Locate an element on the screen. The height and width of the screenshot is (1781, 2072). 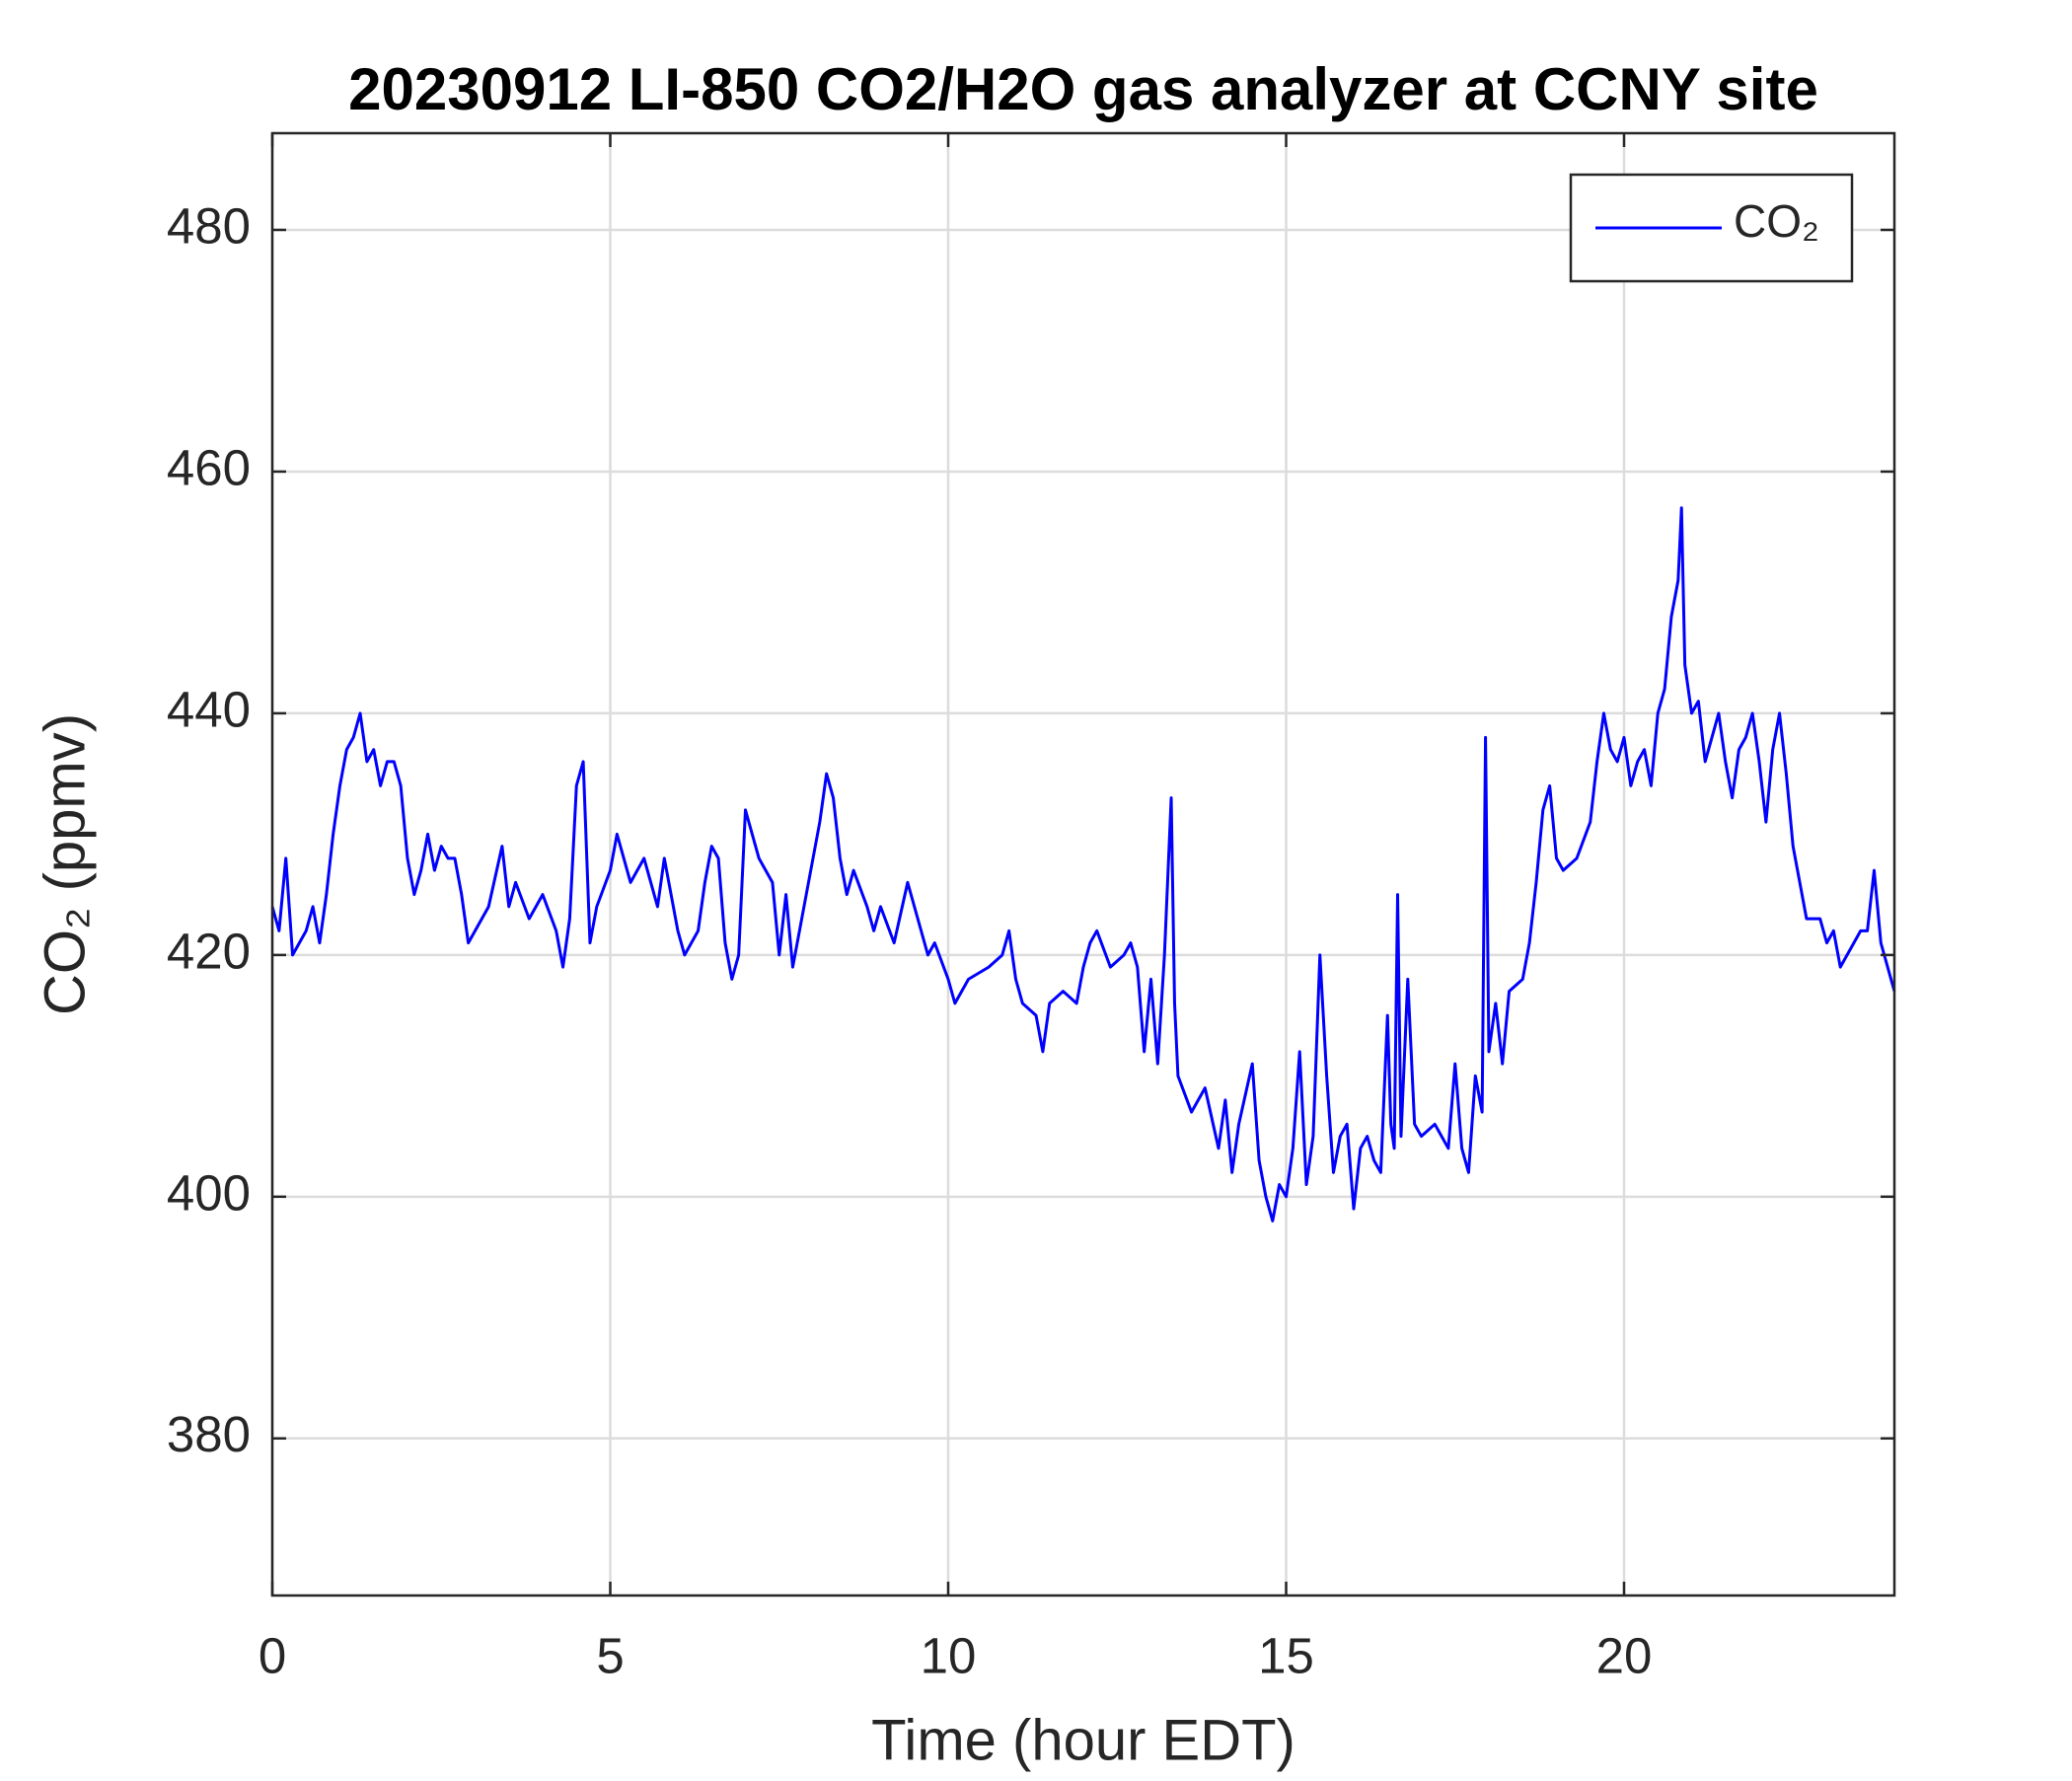
y-axis-label: CO₂ (ppmv) is located at coordinates (65, 864).